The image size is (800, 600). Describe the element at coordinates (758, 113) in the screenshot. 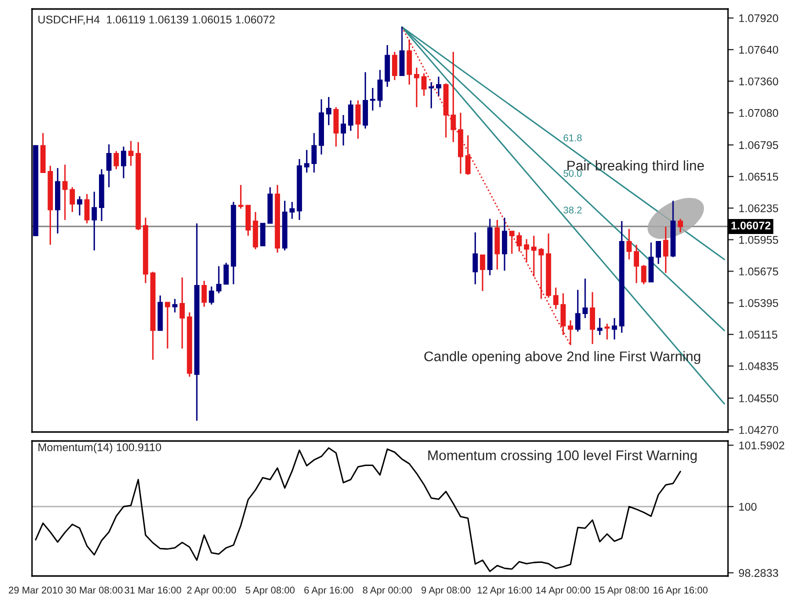

I see `y-tick-label: 1.07080` at that location.